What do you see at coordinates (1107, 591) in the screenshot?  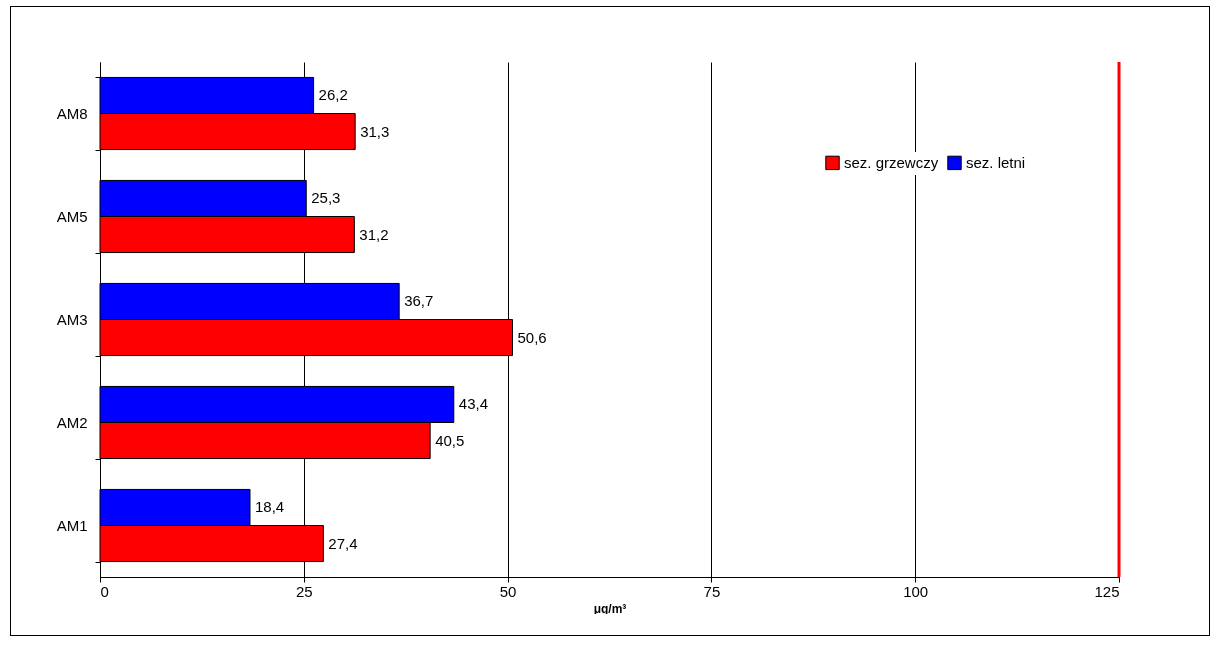 I see `x-tick-label: 125` at bounding box center [1107, 591].